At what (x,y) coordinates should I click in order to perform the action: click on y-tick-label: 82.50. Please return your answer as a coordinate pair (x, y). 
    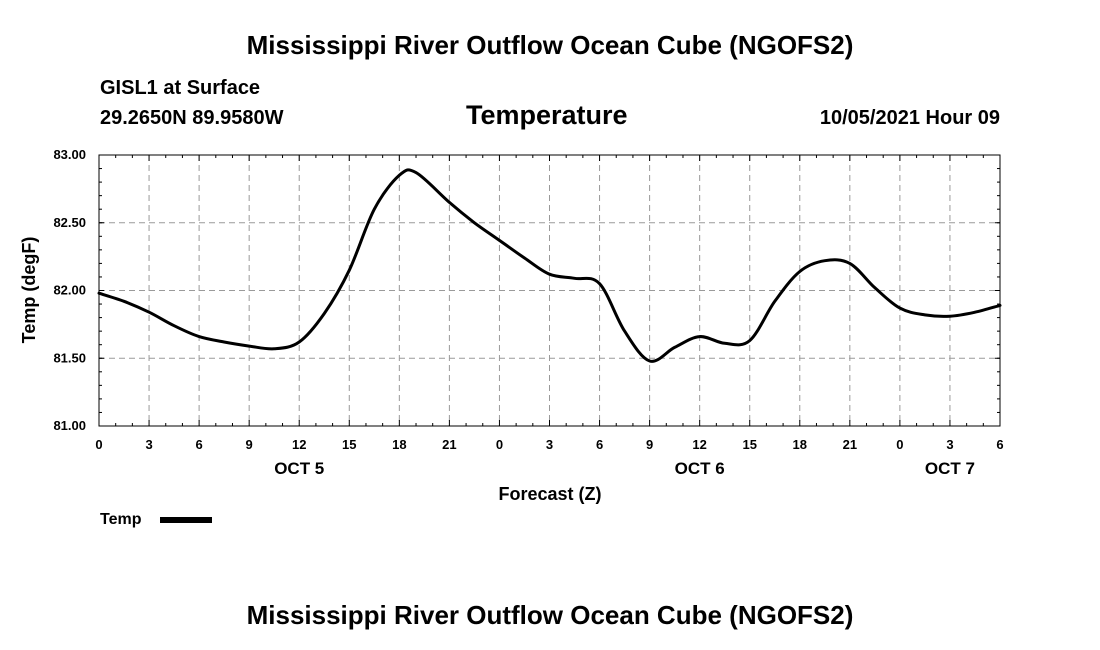
    Looking at the image, I should click on (69, 222).